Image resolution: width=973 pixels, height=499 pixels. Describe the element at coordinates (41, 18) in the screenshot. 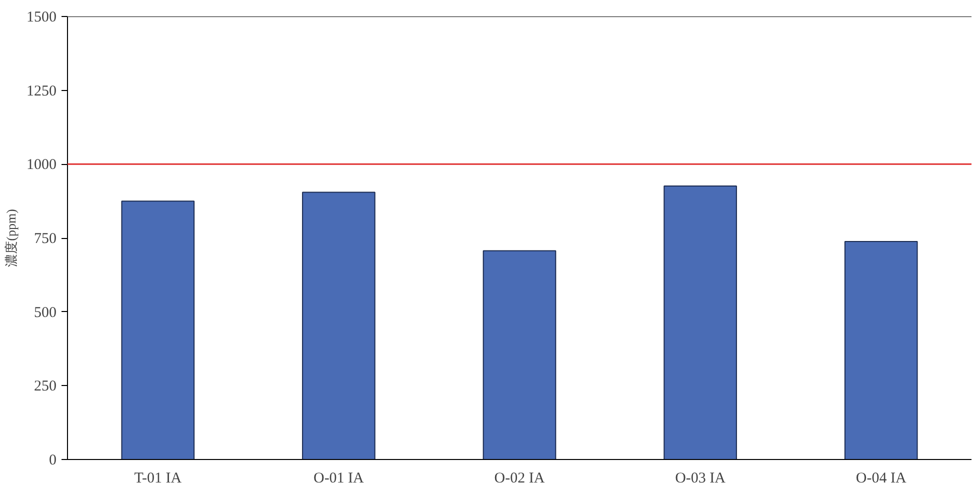

I see `y-tick-label: 1500` at that location.